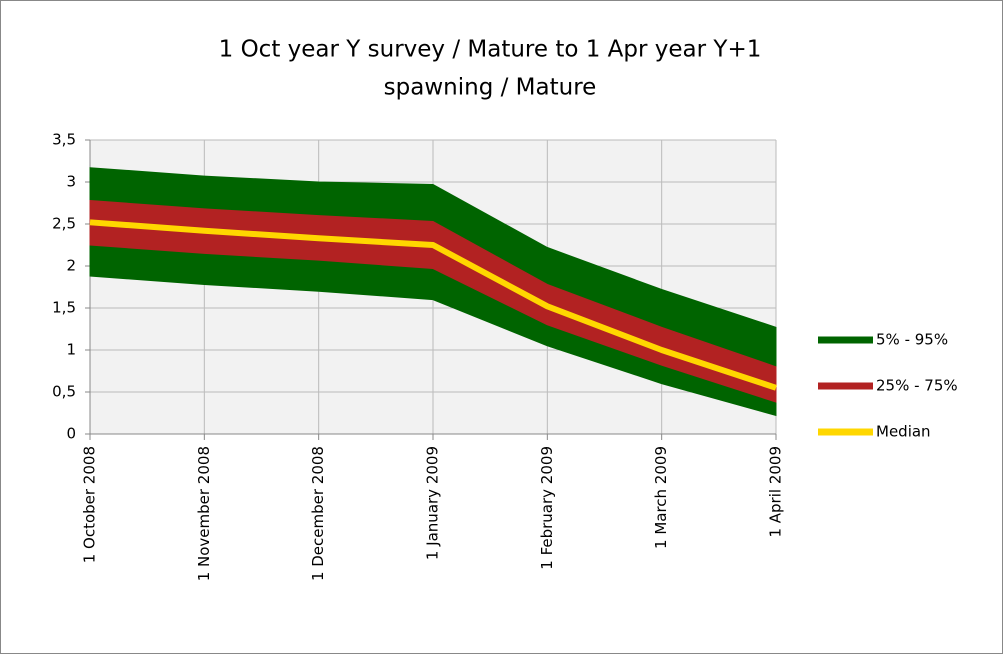  Describe the element at coordinates (71, 350) in the screenshot. I see `y-tick-label: 1` at that location.